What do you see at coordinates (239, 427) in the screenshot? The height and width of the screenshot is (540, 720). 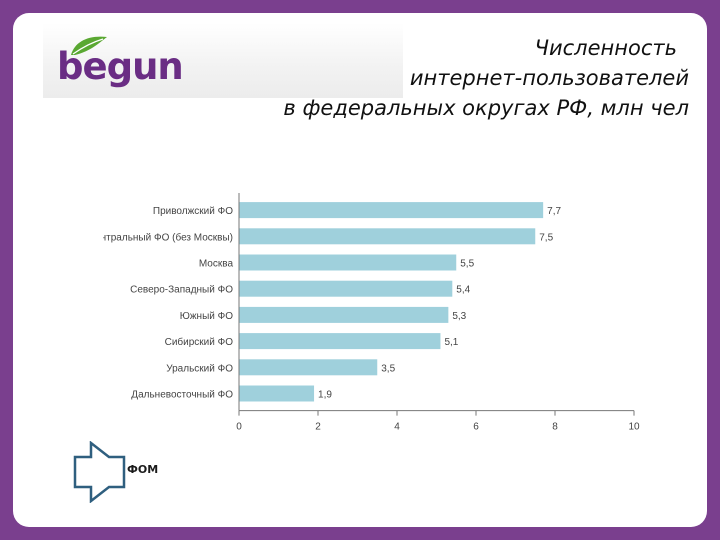 I see `x-tick-label: 0` at bounding box center [239, 427].